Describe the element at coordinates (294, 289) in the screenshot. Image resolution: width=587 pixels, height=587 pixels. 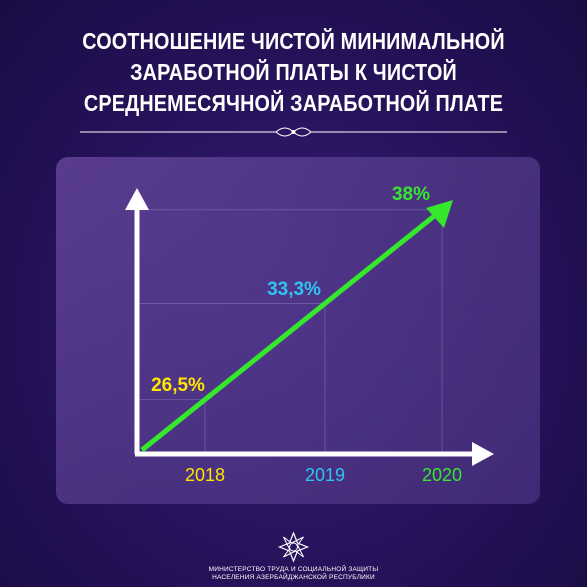
I see `data-label: 33,3%` at that location.